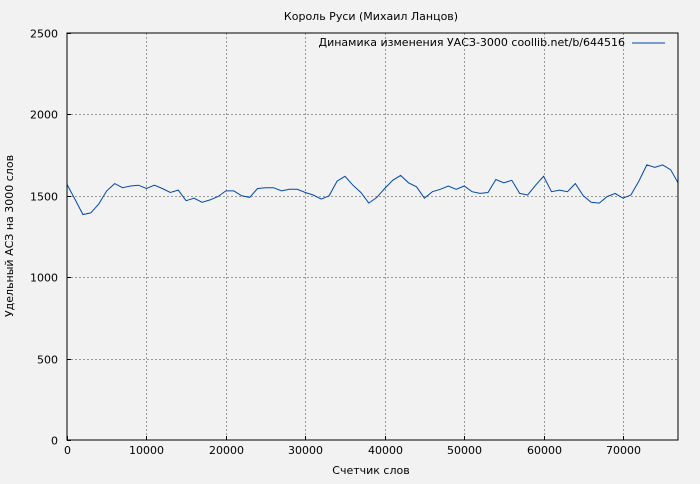  Describe the element at coordinates (44, 34) in the screenshot. I see `y-tick-label: 2500` at that location.